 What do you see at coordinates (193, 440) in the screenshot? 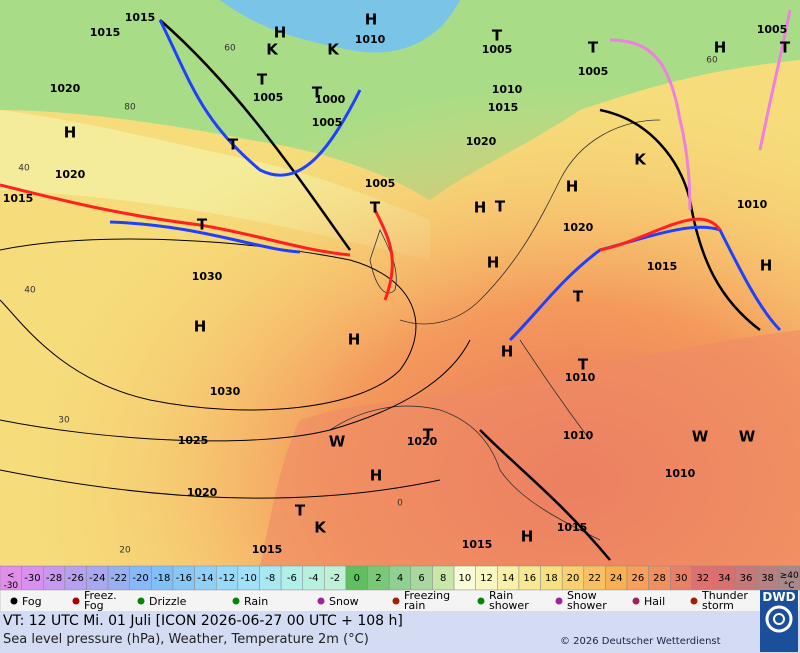
I see `pressure-label: 1025` at bounding box center [193, 440].